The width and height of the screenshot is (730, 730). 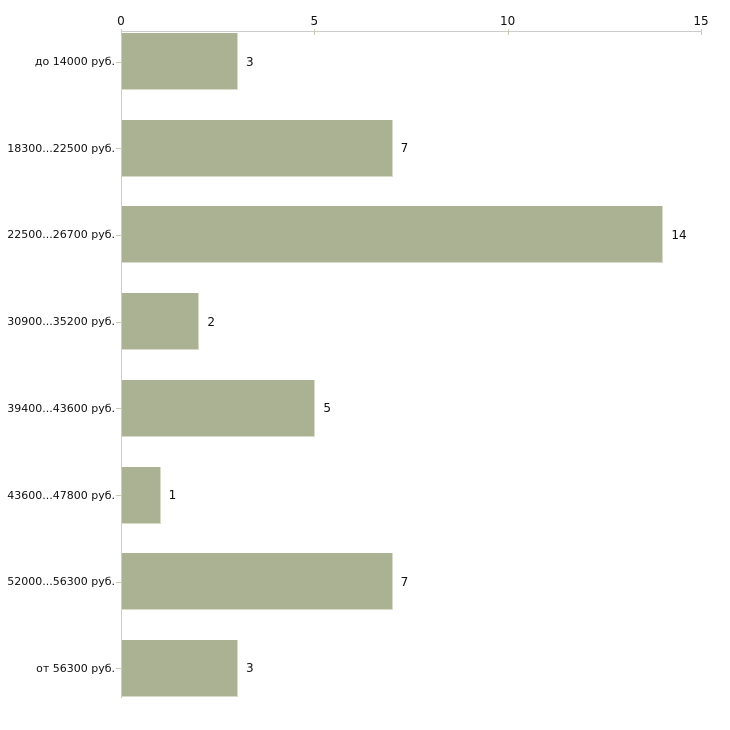 I want to click on x-tick-label: 0, so click(x=121, y=21).